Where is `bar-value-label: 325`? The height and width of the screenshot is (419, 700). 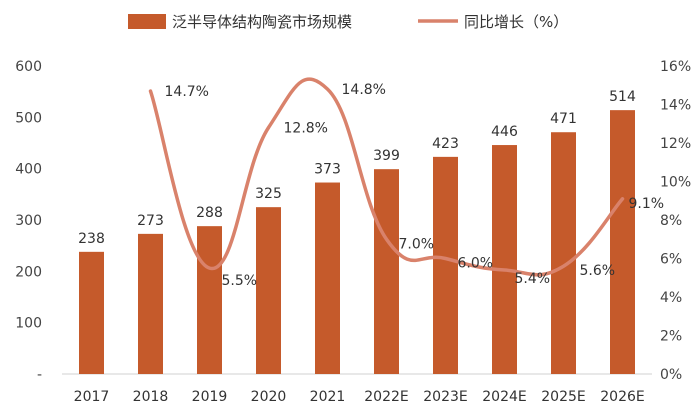
bar-value-label: 325 is located at coordinates (268, 194).